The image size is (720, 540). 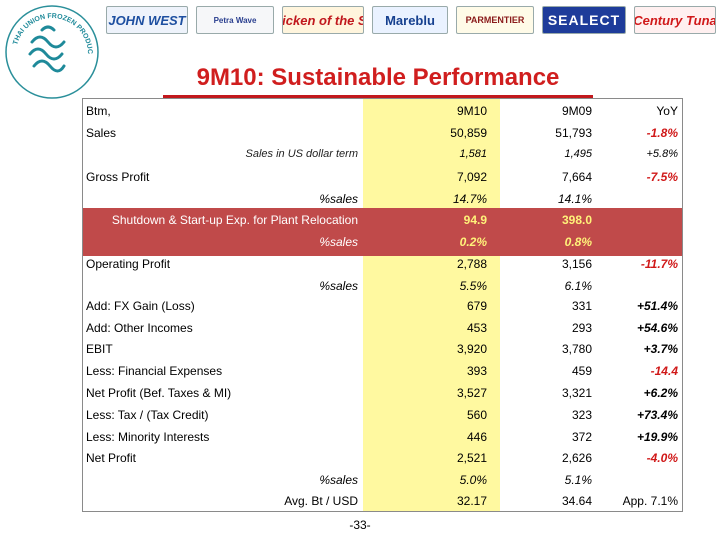 What do you see at coordinates (657, 328) in the screenshot?
I see `row-value-yoy: +54.6%` at bounding box center [657, 328].